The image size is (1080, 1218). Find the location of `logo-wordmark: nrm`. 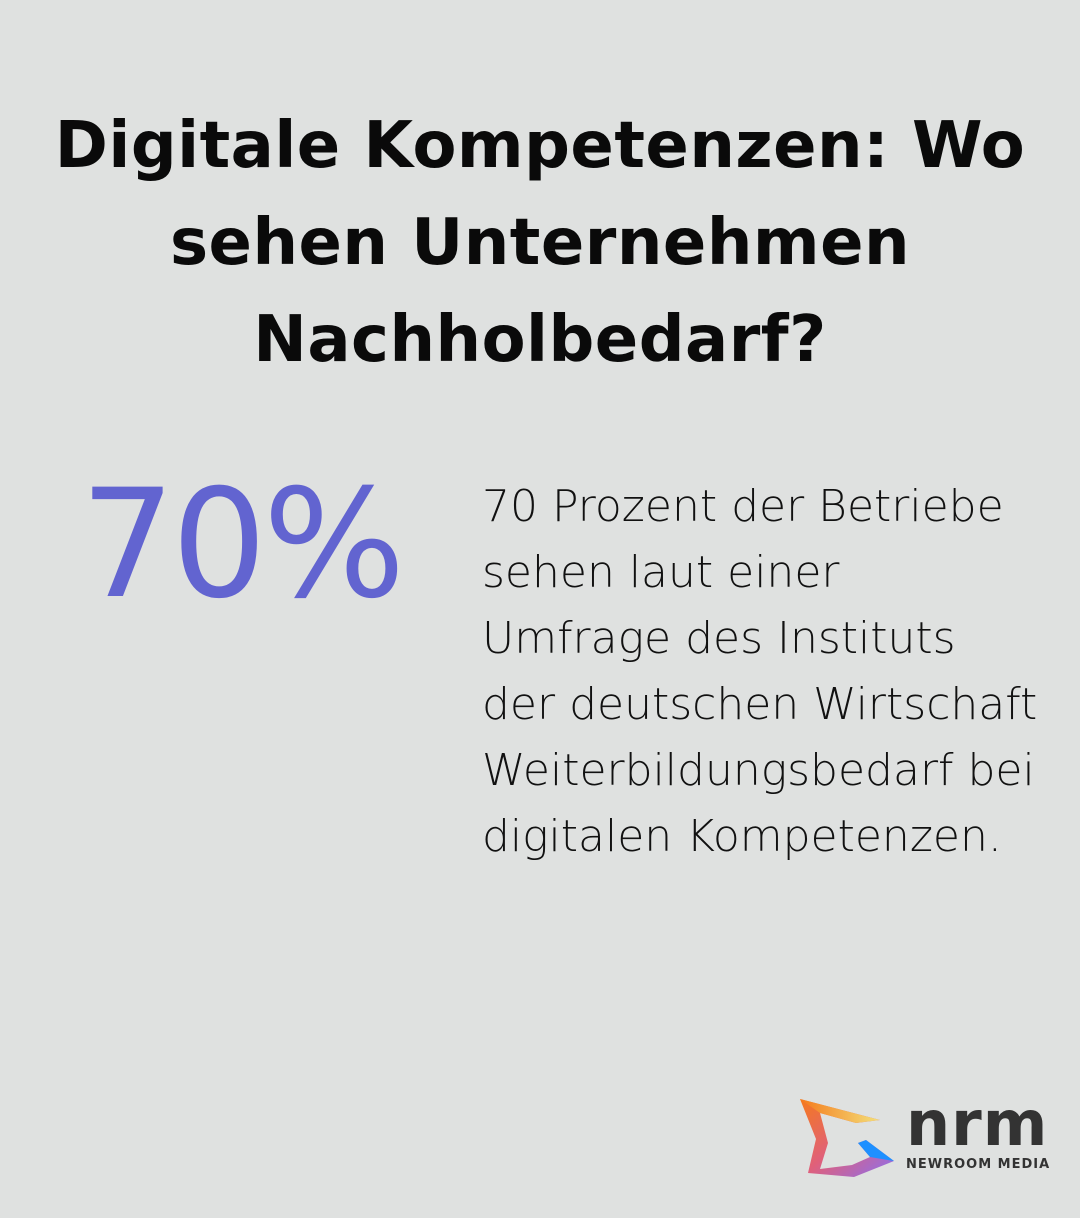

logo-wordmark: nrm is located at coordinates (977, 1123).